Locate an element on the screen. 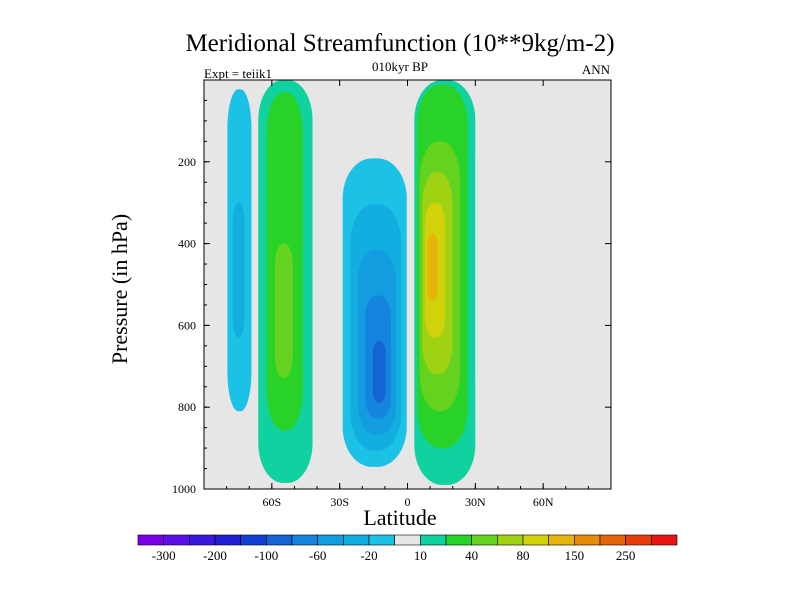 Image resolution: width=800 pixels, height=600 pixels. colorbar-label: 40 is located at coordinates (471, 555).